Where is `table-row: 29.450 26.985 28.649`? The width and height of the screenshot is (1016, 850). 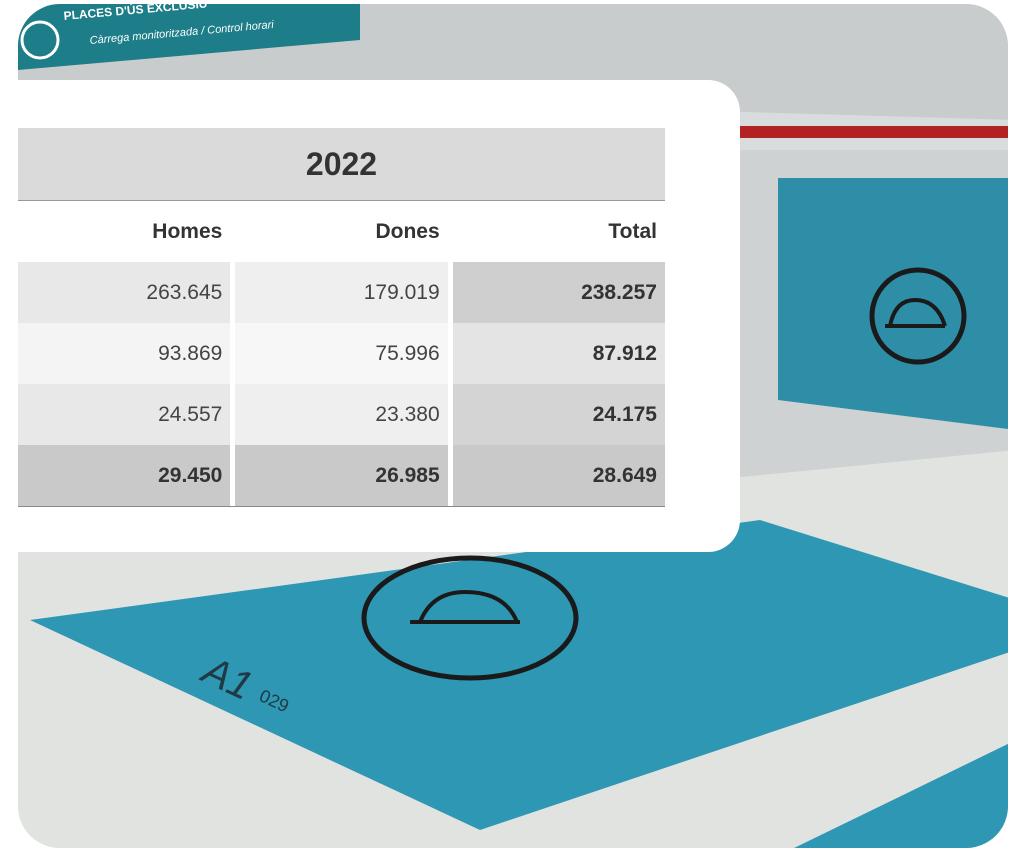
table-row: 29.450 26.985 28.649 is located at coordinates (341, 476).